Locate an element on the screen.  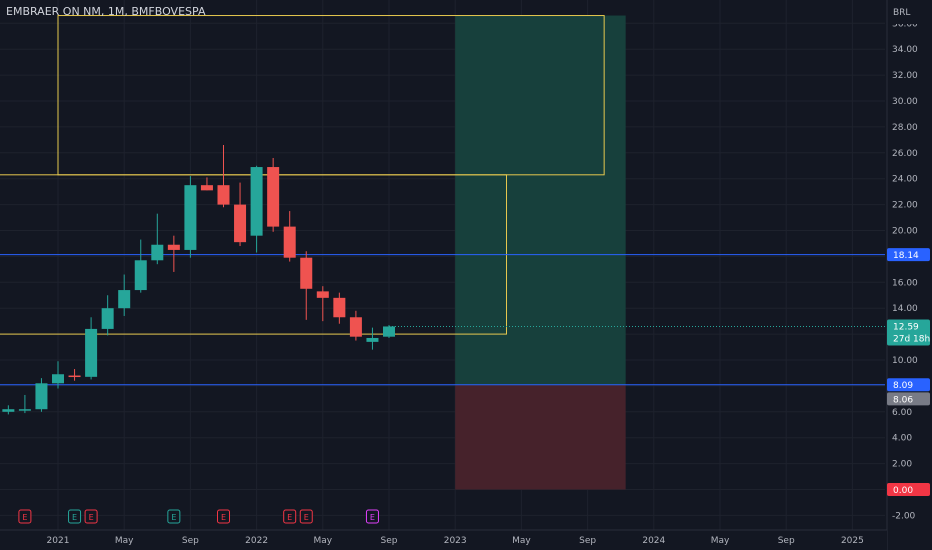
price-tick-label: 34.00 is located at coordinates (905, 50).